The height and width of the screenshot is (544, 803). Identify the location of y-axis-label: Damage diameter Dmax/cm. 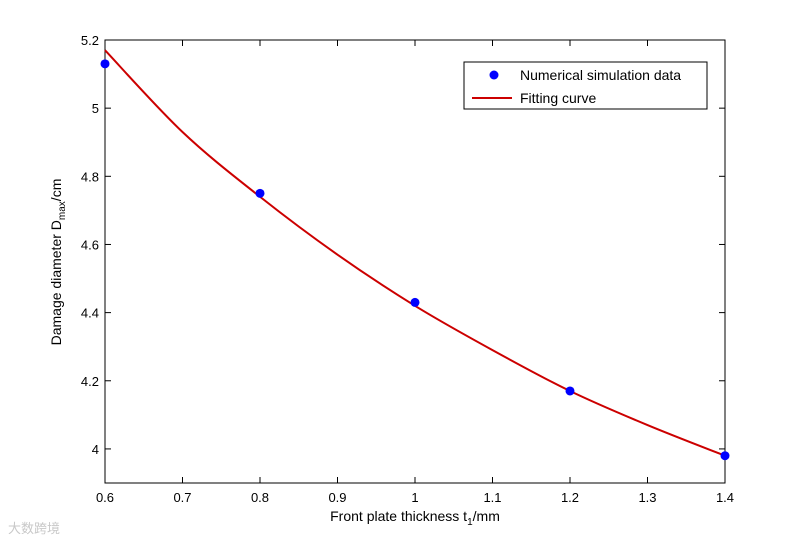
(58, 262).